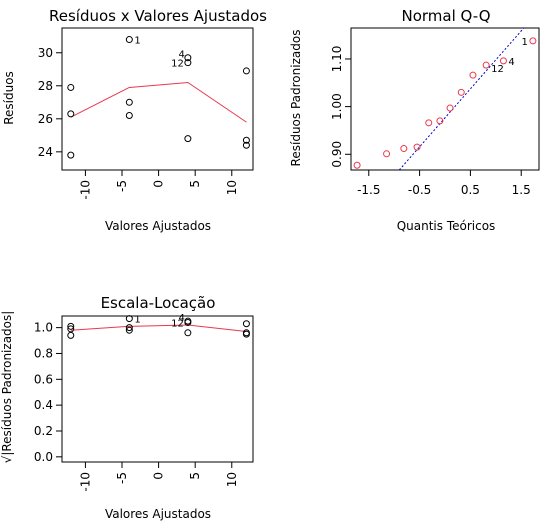 This screenshot has width=548, height=523. What do you see at coordinates (337, 154) in the screenshot?
I see `normal-qq-ytick-label: 0.90` at bounding box center [337, 154].